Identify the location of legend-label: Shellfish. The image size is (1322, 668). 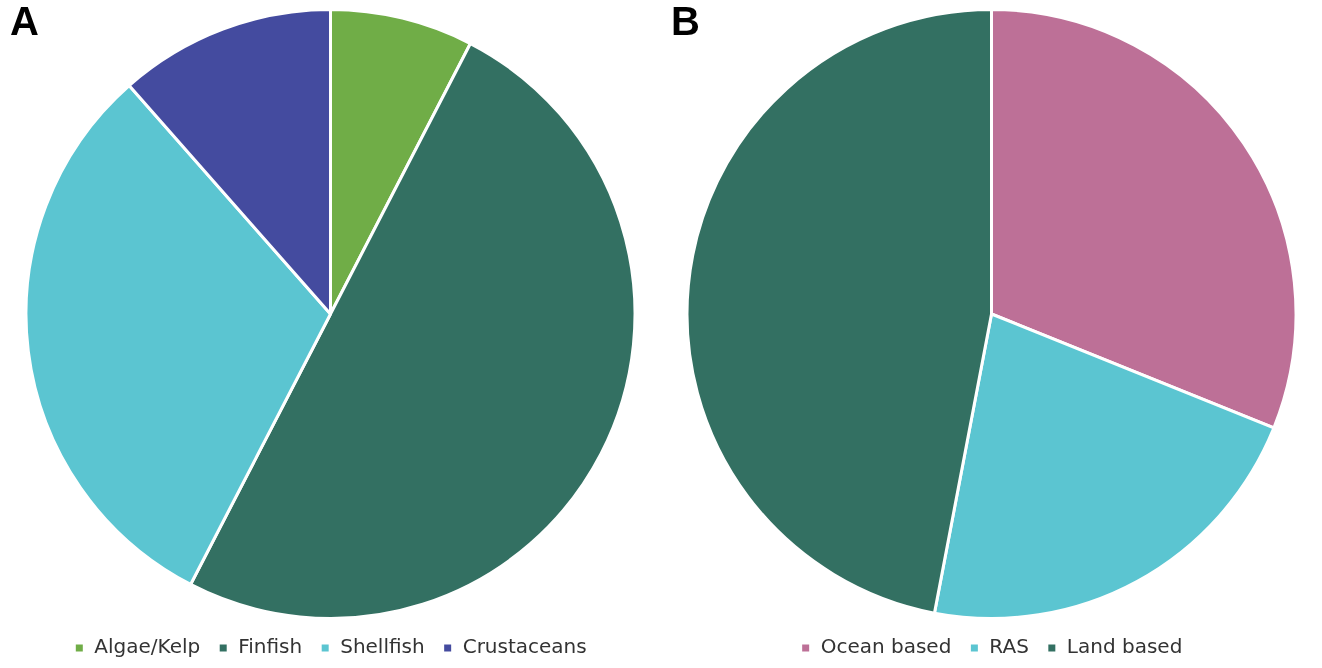
(382, 646).